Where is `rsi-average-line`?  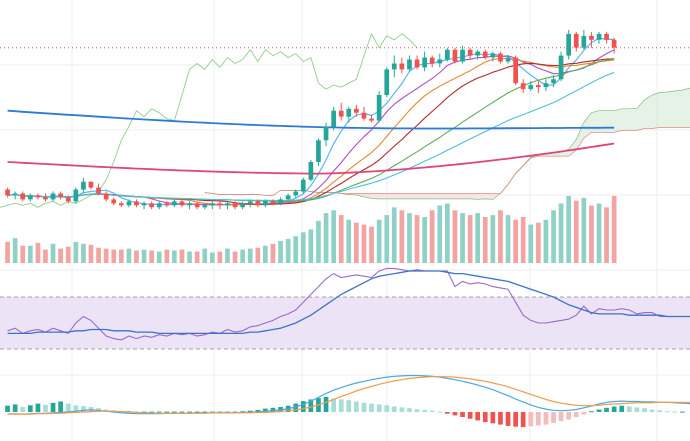 rsi-average-line is located at coordinates (348, 302).